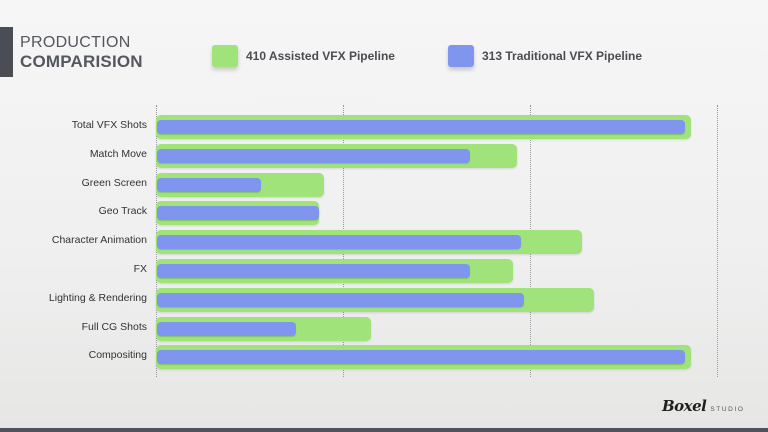 This screenshot has height=432, width=768. What do you see at coordinates (320, 56) in the screenshot?
I see `legend-label-assisted: 410 Assisted VFX Pipeline` at bounding box center [320, 56].